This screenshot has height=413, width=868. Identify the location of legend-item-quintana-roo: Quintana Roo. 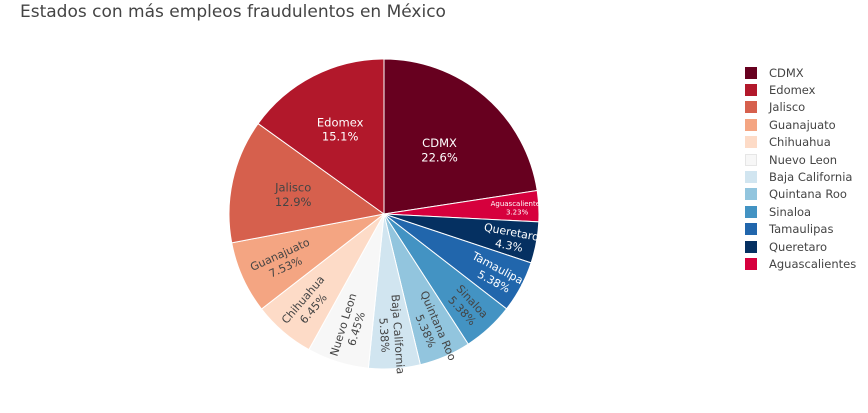
(800, 194).